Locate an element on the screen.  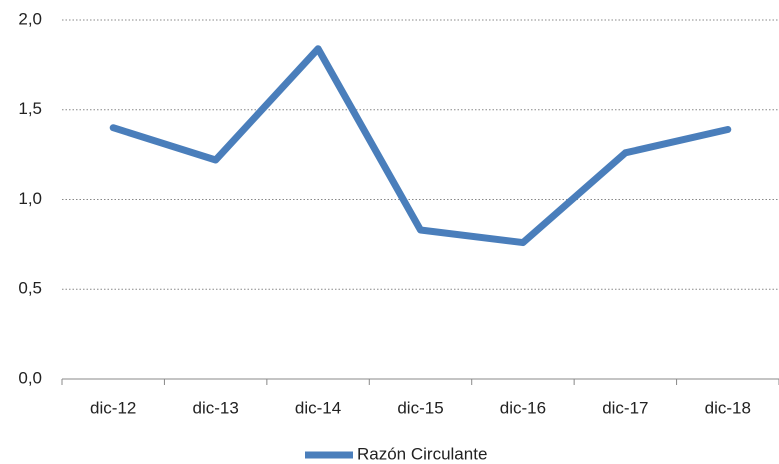
y-tick-label: 0,5 is located at coordinates (30, 288).